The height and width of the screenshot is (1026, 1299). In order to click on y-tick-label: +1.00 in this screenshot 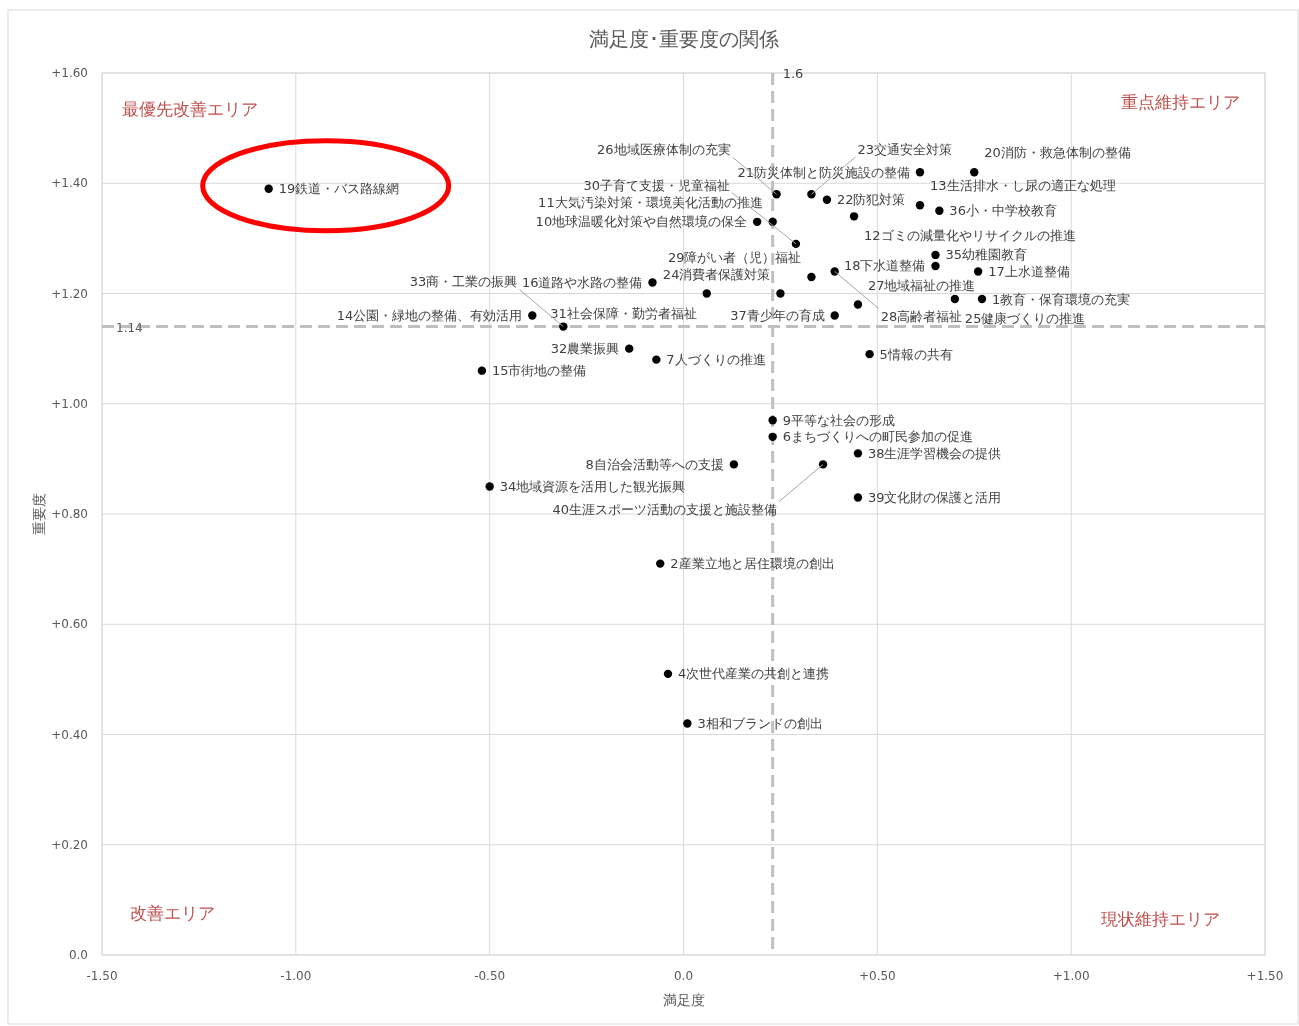, I will do `click(69, 403)`.